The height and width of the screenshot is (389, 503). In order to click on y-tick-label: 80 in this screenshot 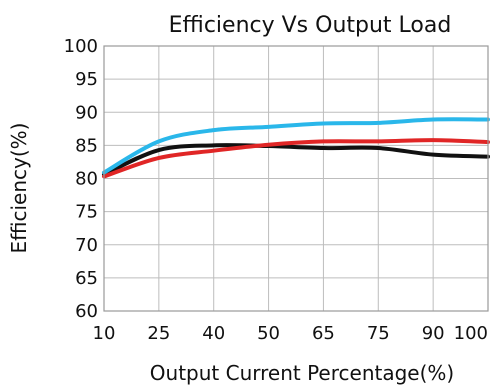, I will do `click(86, 179)`.